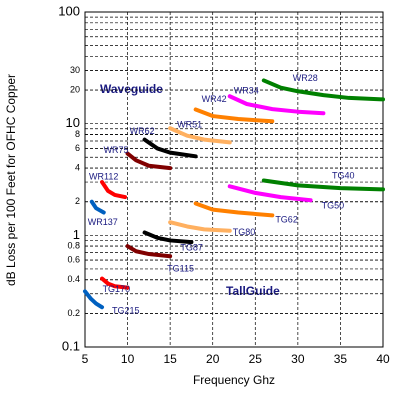 This screenshot has height=393, width=417. What do you see at coordinates (213, 359) in the screenshot?
I see `x-tick-label: 20` at bounding box center [213, 359].